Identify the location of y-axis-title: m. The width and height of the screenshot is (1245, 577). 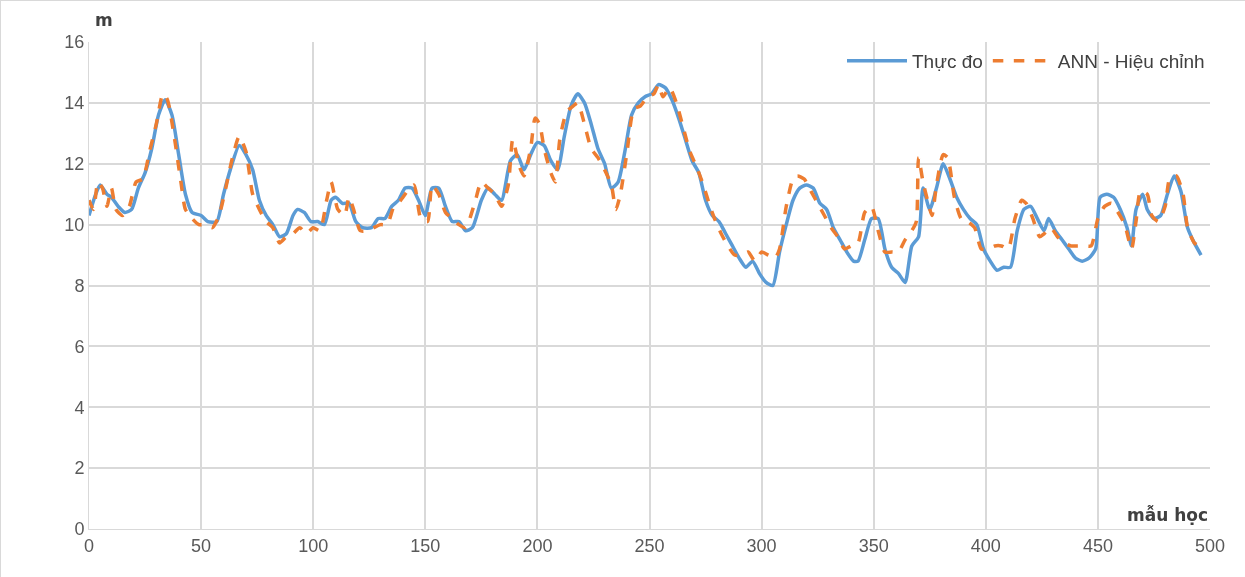
(104, 20).